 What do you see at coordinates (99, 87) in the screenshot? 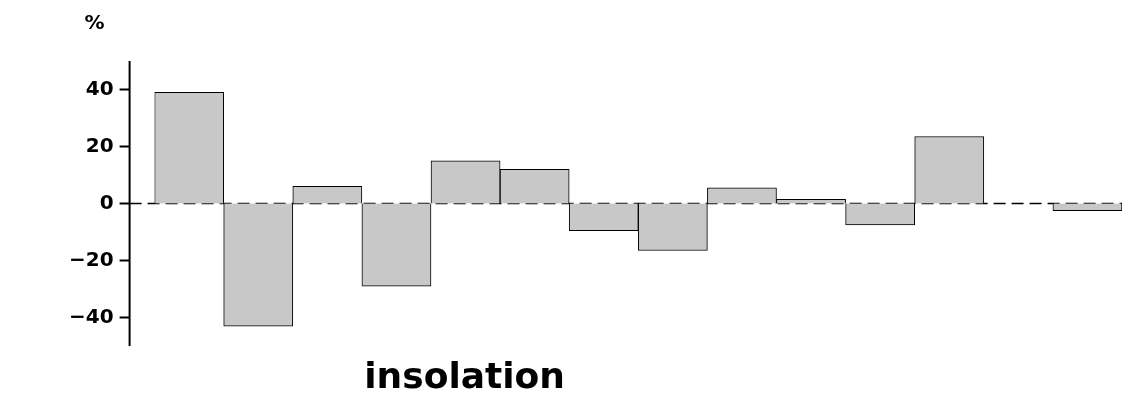
I see `y-tick-label: 40` at bounding box center [99, 87].